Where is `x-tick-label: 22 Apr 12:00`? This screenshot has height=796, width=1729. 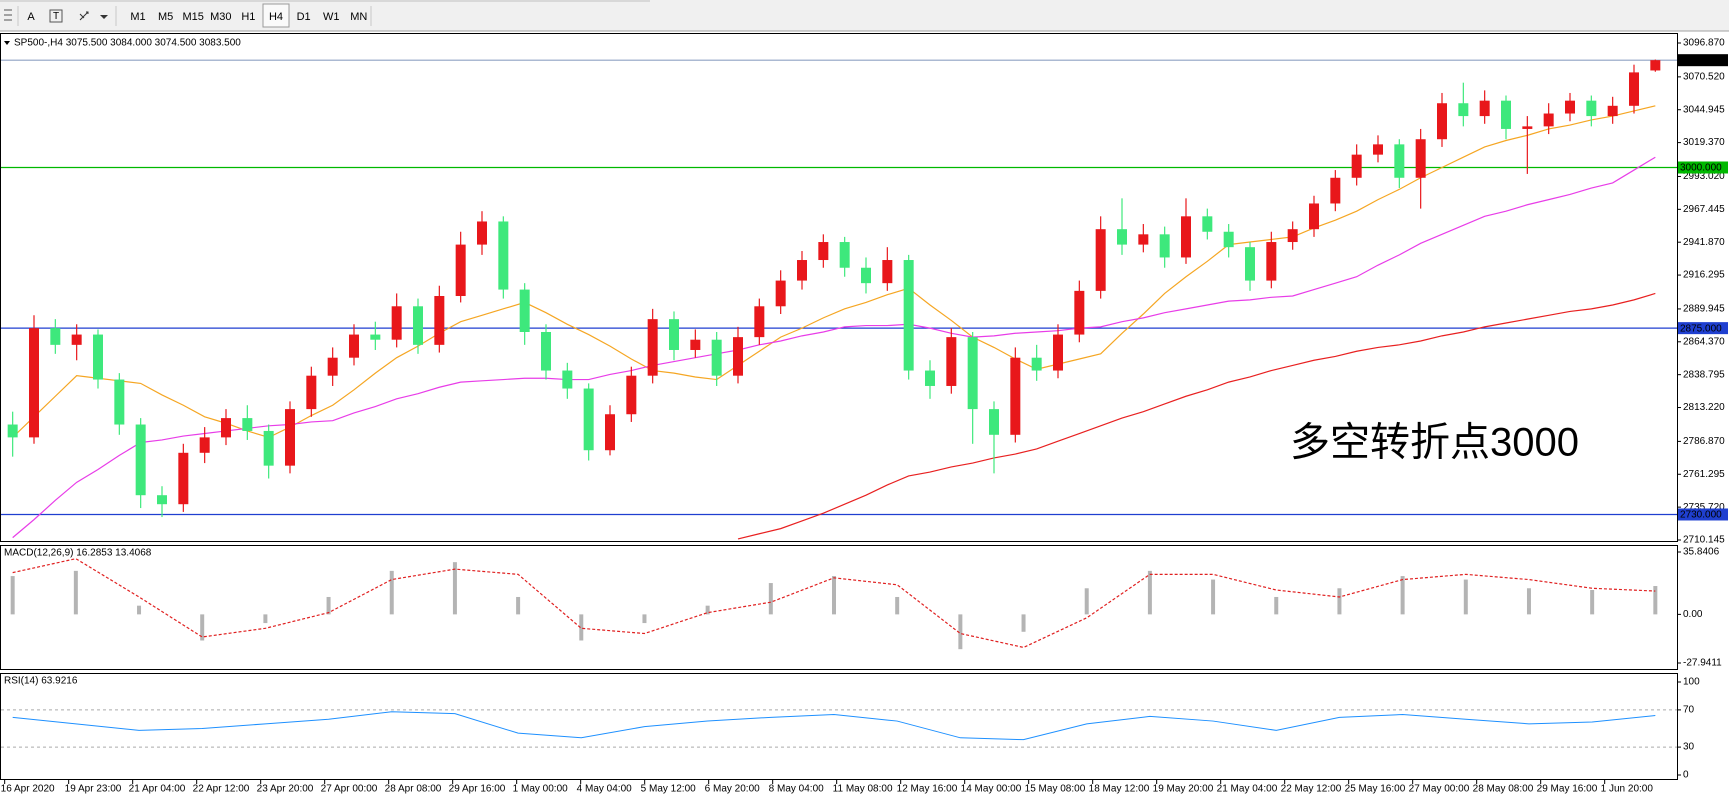 x-tick-label: 22 Apr 12:00 is located at coordinates (221, 789).